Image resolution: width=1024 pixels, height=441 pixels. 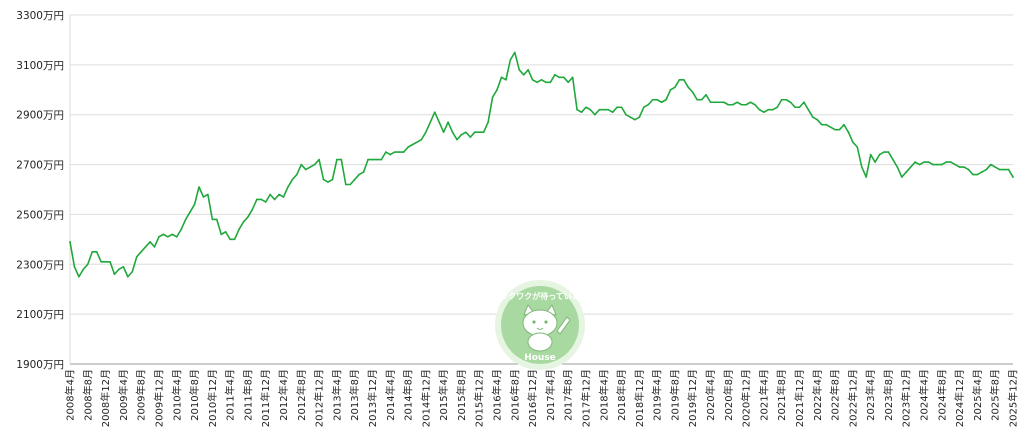 What do you see at coordinates (443, 395) in the screenshot?
I see `x-tick-label: 2015年4月` at bounding box center [443, 395].